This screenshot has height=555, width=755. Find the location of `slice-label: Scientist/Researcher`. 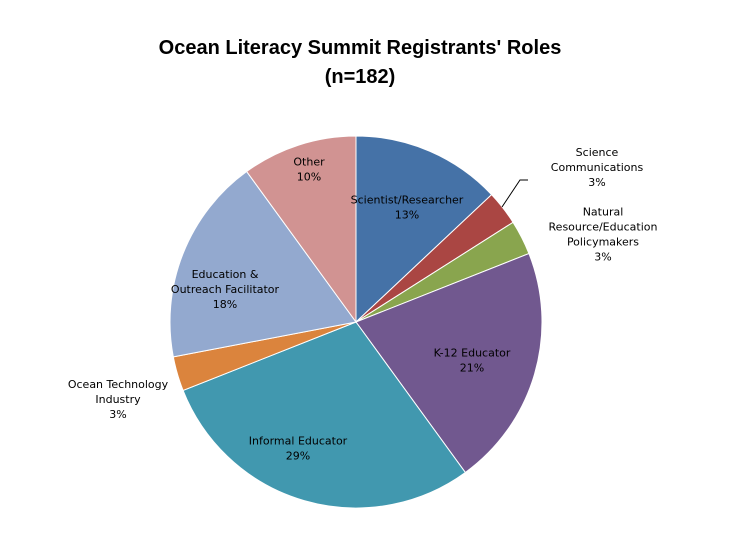

slice-label: Scientist/Researcher is located at coordinates (407, 200).